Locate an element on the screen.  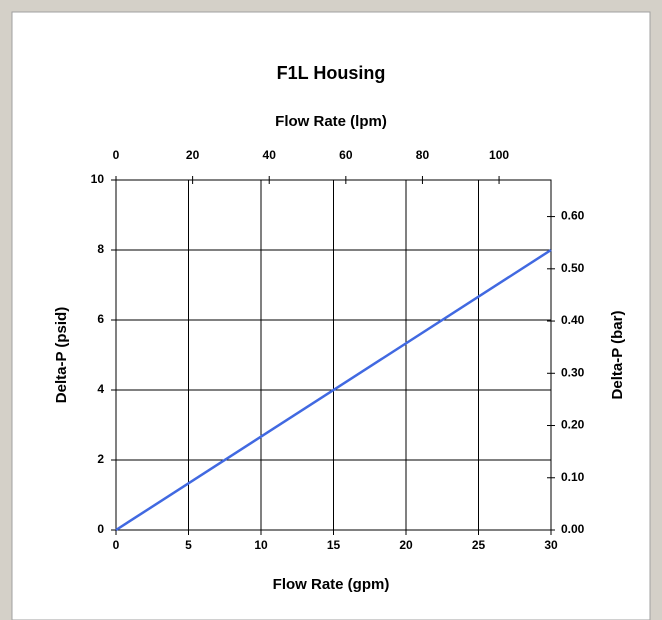
x-axis-label: Flow Rate (gpm) is located at coordinates (331, 584).